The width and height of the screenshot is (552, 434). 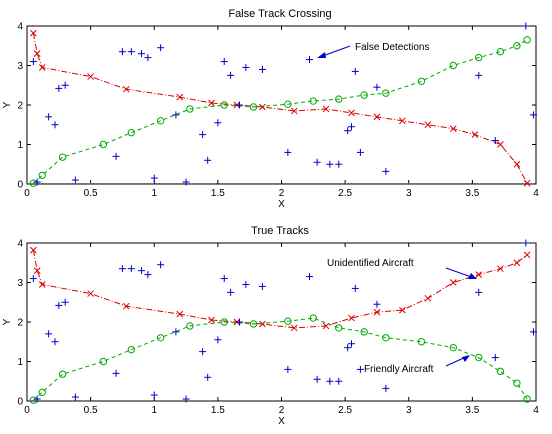 What do you see at coordinates (536, 193) in the screenshot?
I see `x-tick-label: 4` at bounding box center [536, 193].